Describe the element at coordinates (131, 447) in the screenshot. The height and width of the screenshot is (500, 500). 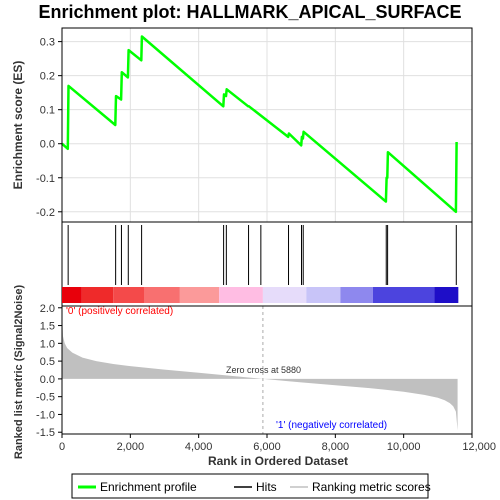
I see `x-tick-label: 2,000` at that location.